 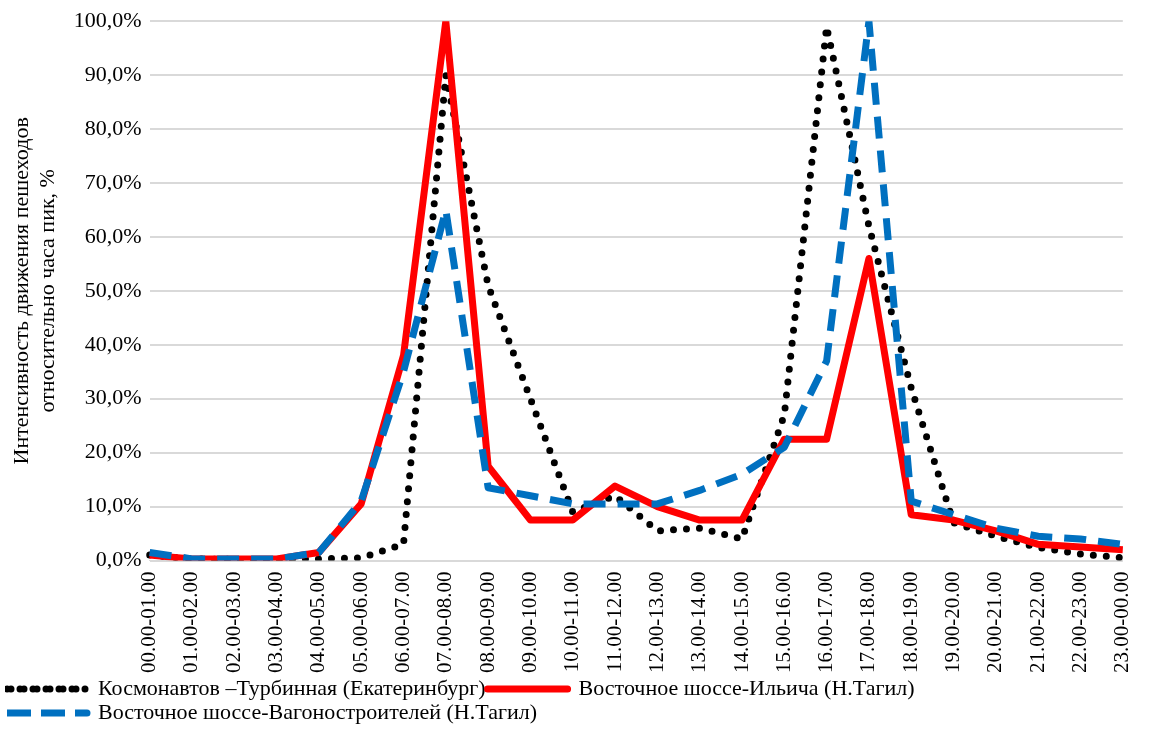 I want to click on y-tick-label: 70,0%, so click(x=113, y=181).